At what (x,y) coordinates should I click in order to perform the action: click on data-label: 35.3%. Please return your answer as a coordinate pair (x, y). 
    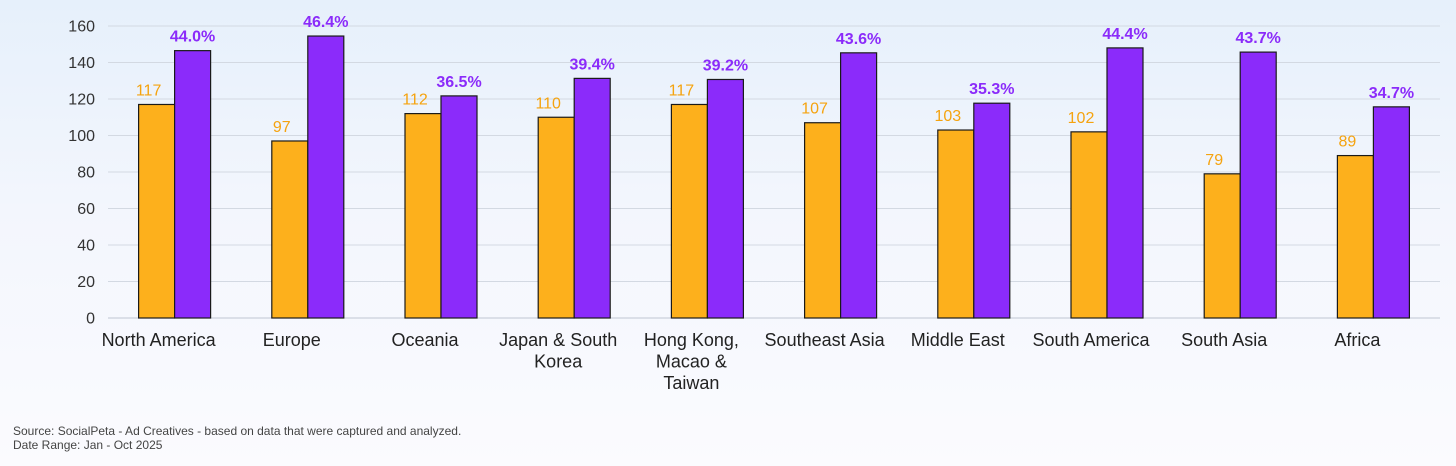
    Looking at the image, I should click on (991, 89).